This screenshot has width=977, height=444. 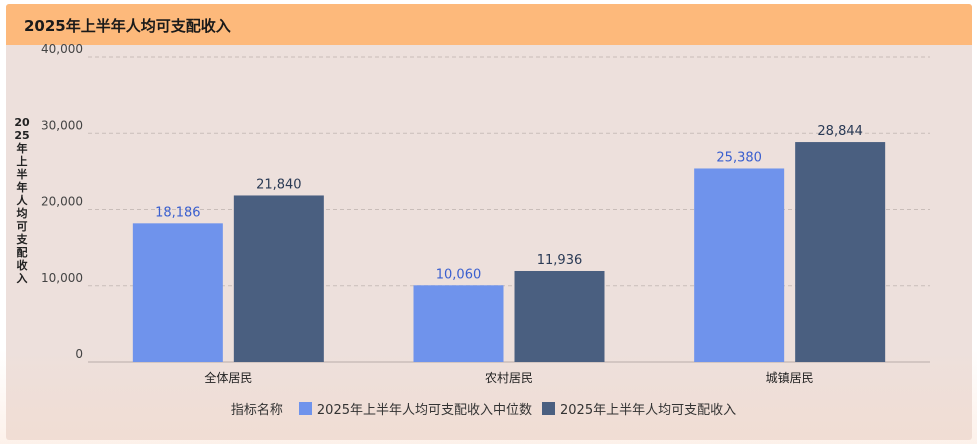 What do you see at coordinates (790, 378) in the screenshot?
I see `x-tick-label: 城镇居民` at bounding box center [790, 378].